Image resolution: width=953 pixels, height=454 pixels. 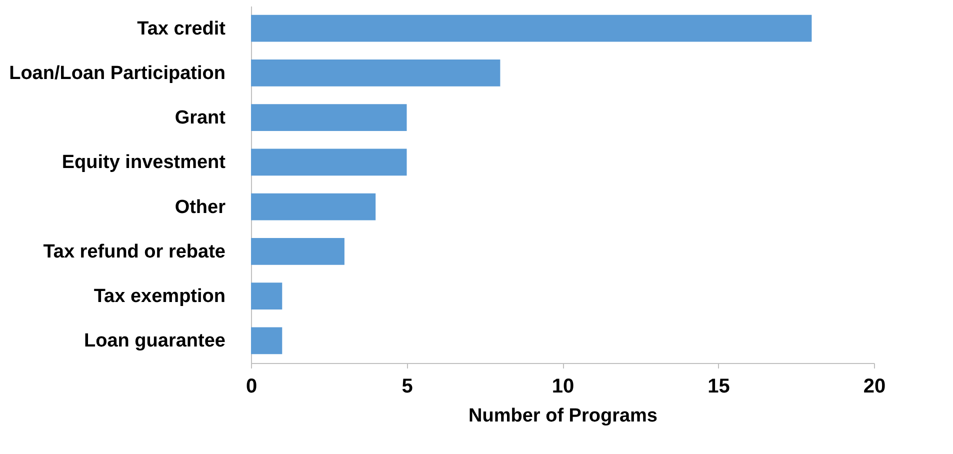 What do you see at coordinates (252, 387) in the screenshot?
I see `x-tick-label: 0` at bounding box center [252, 387].